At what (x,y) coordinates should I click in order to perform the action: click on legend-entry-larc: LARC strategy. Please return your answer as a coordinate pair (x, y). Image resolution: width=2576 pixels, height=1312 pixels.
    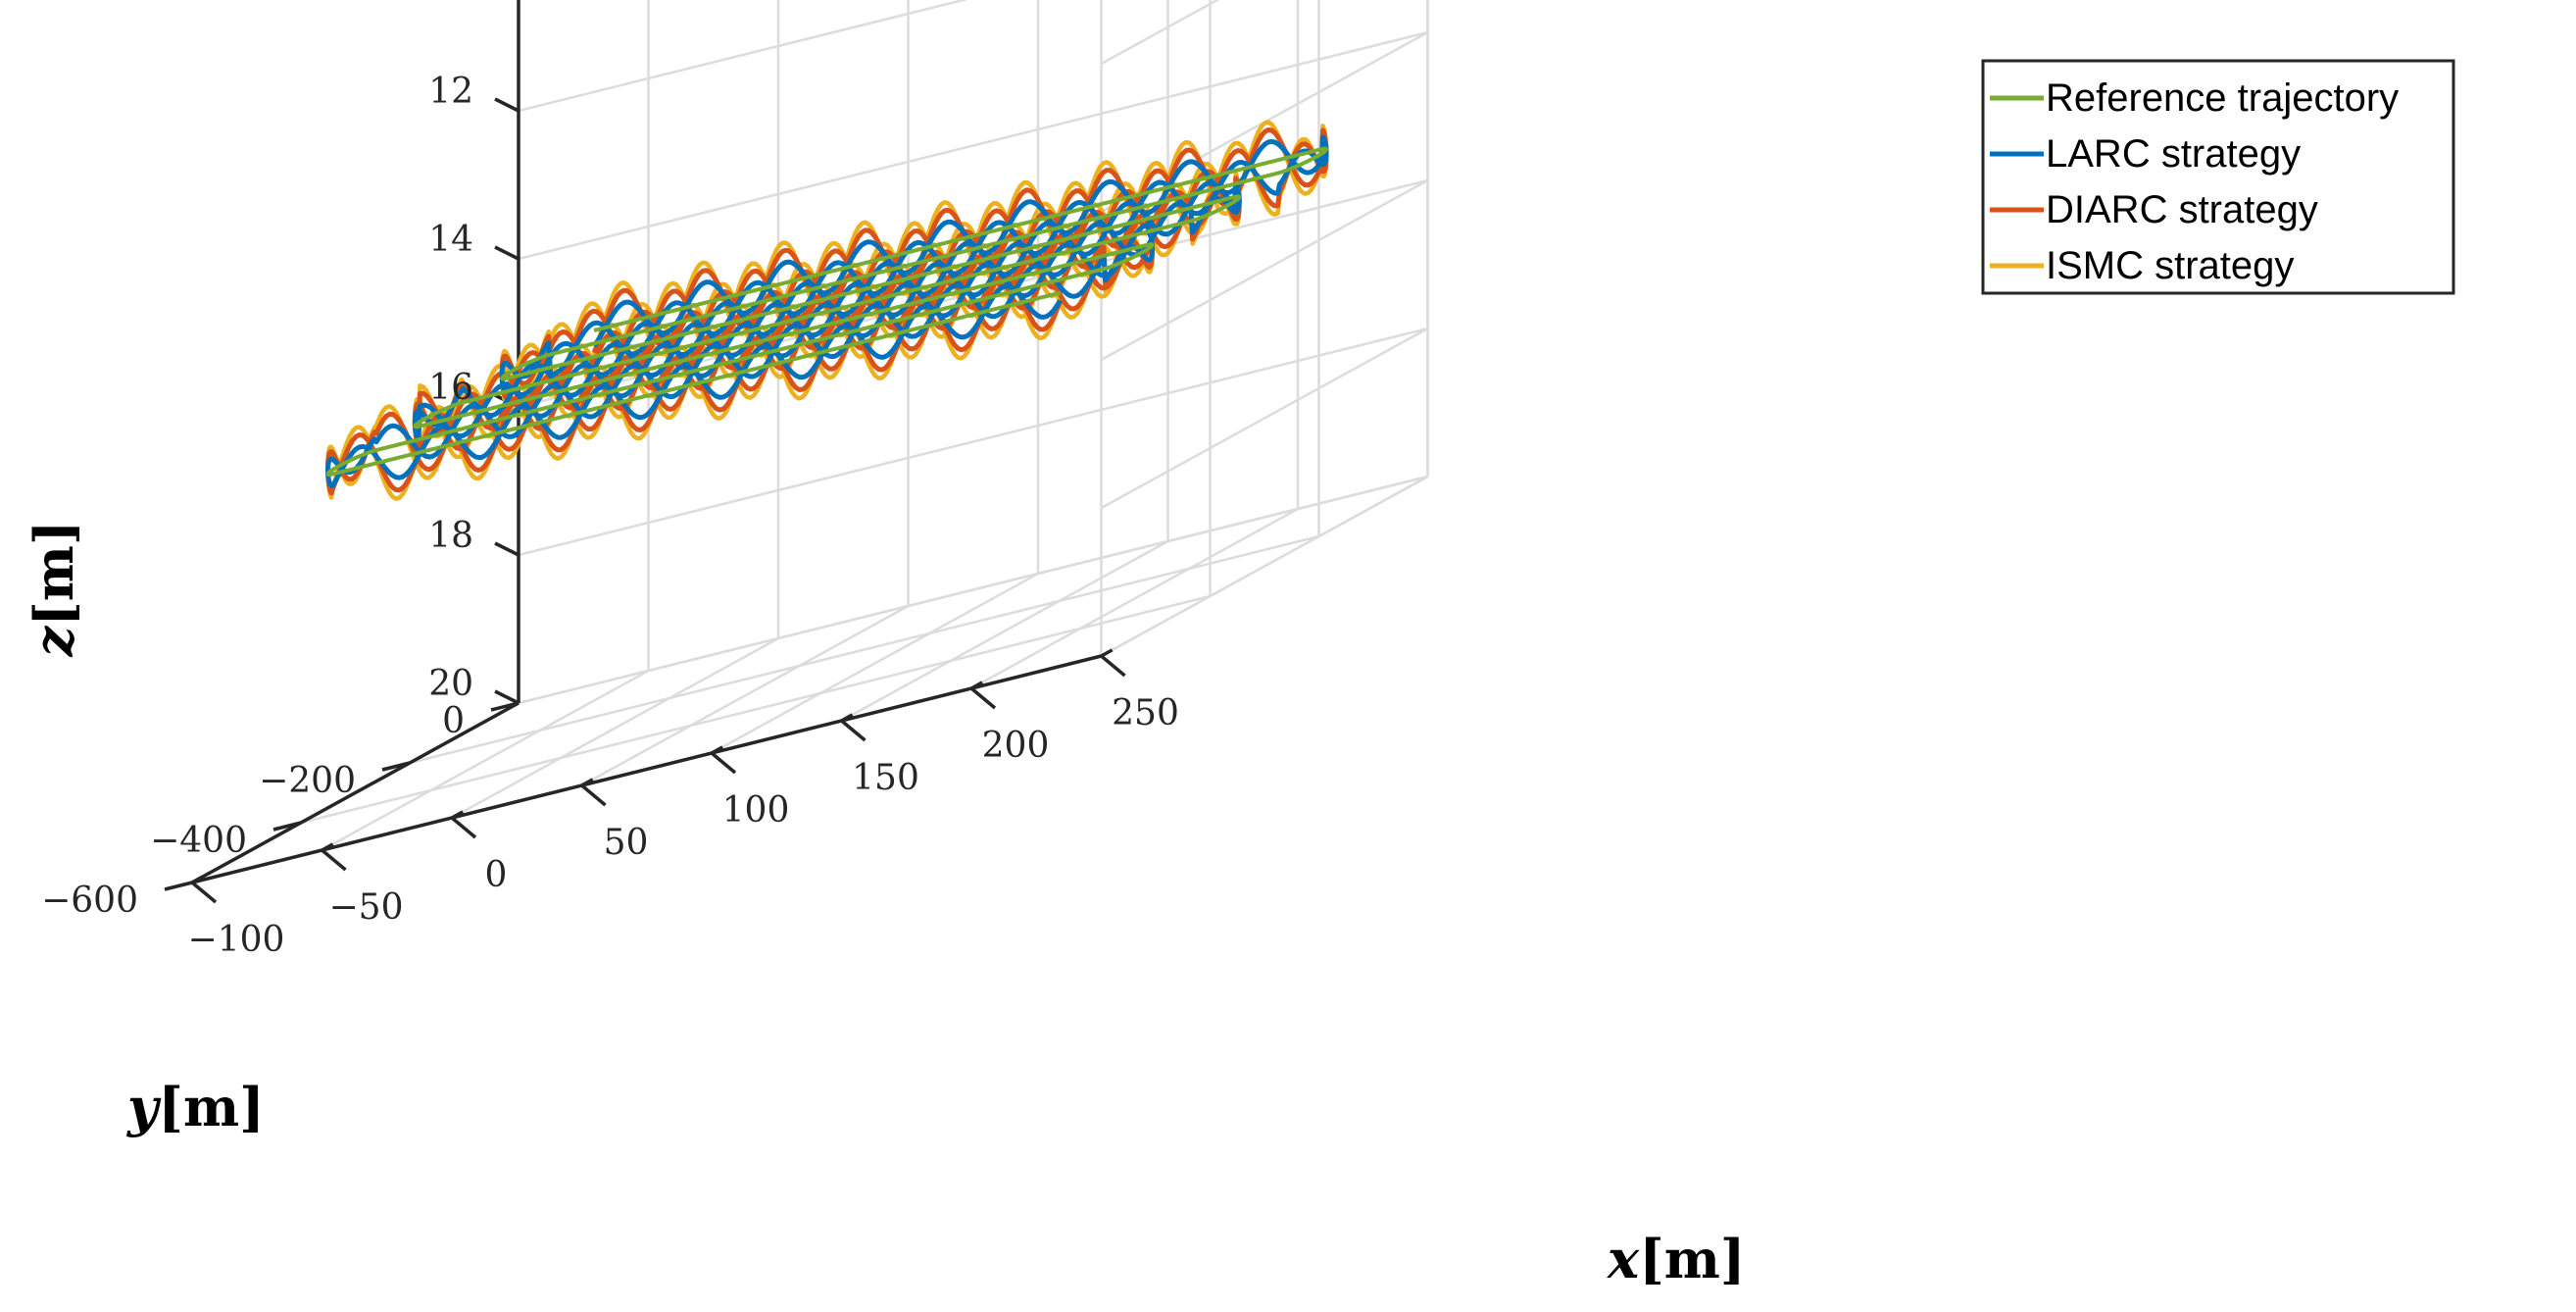
    Looking at the image, I should click on (2145, 154).